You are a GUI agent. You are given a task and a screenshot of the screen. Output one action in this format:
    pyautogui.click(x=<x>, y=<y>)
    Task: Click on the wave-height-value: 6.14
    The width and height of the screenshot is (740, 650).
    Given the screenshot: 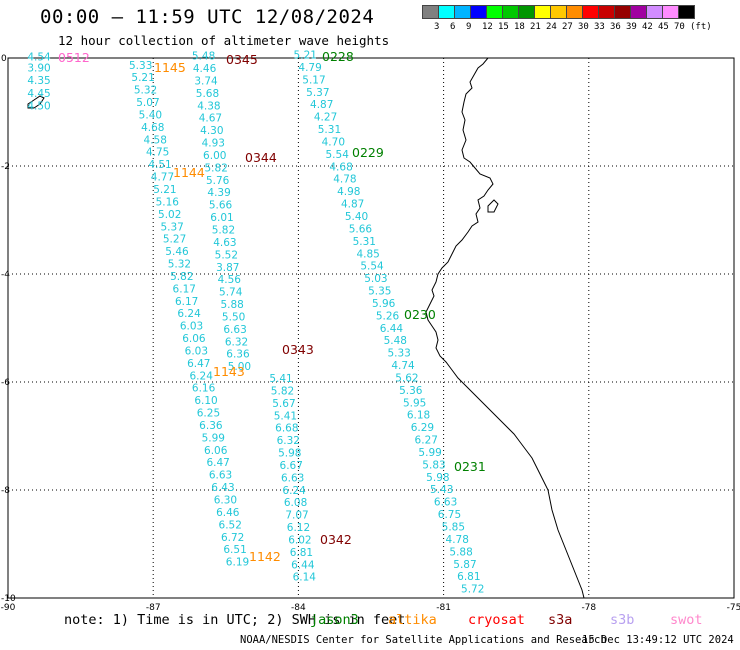 What is the action you would take?
    pyautogui.click(x=305, y=578)
    